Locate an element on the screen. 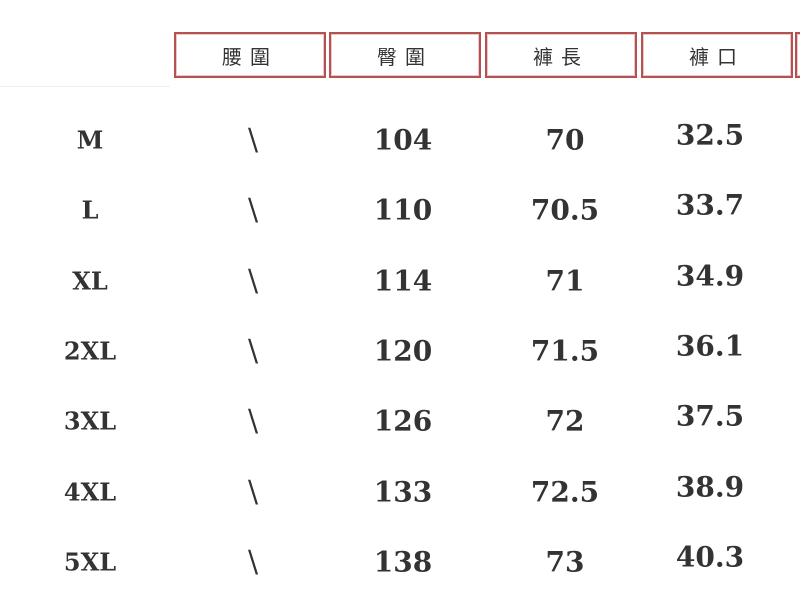 This screenshot has height=603, width=800. cuff-cell: 33.7 is located at coordinates (710, 205).